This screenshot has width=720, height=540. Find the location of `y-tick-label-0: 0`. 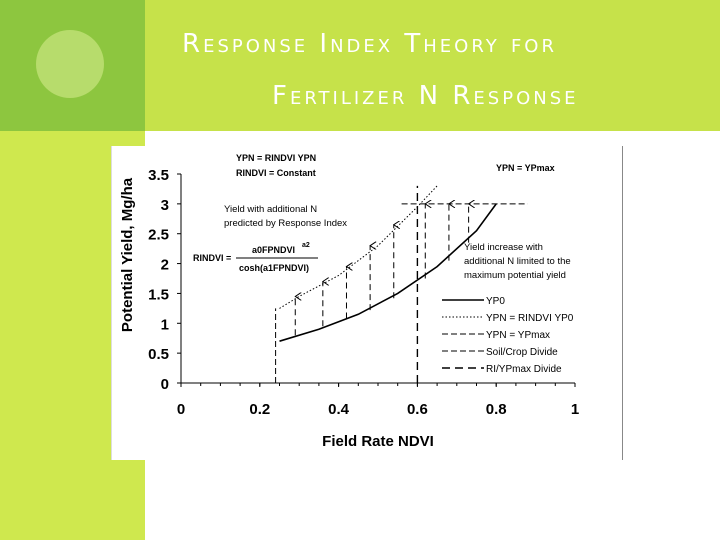

y-tick-label-0: 0 is located at coordinates (165, 384).